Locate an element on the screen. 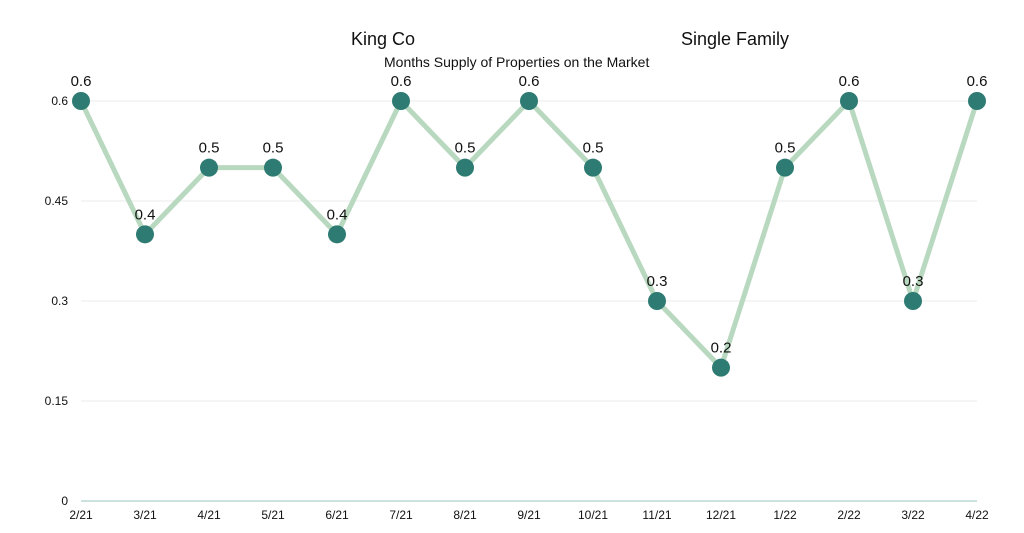 The height and width of the screenshot is (533, 1024). x-tick-label: 9/21 is located at coordinates (529, 515).